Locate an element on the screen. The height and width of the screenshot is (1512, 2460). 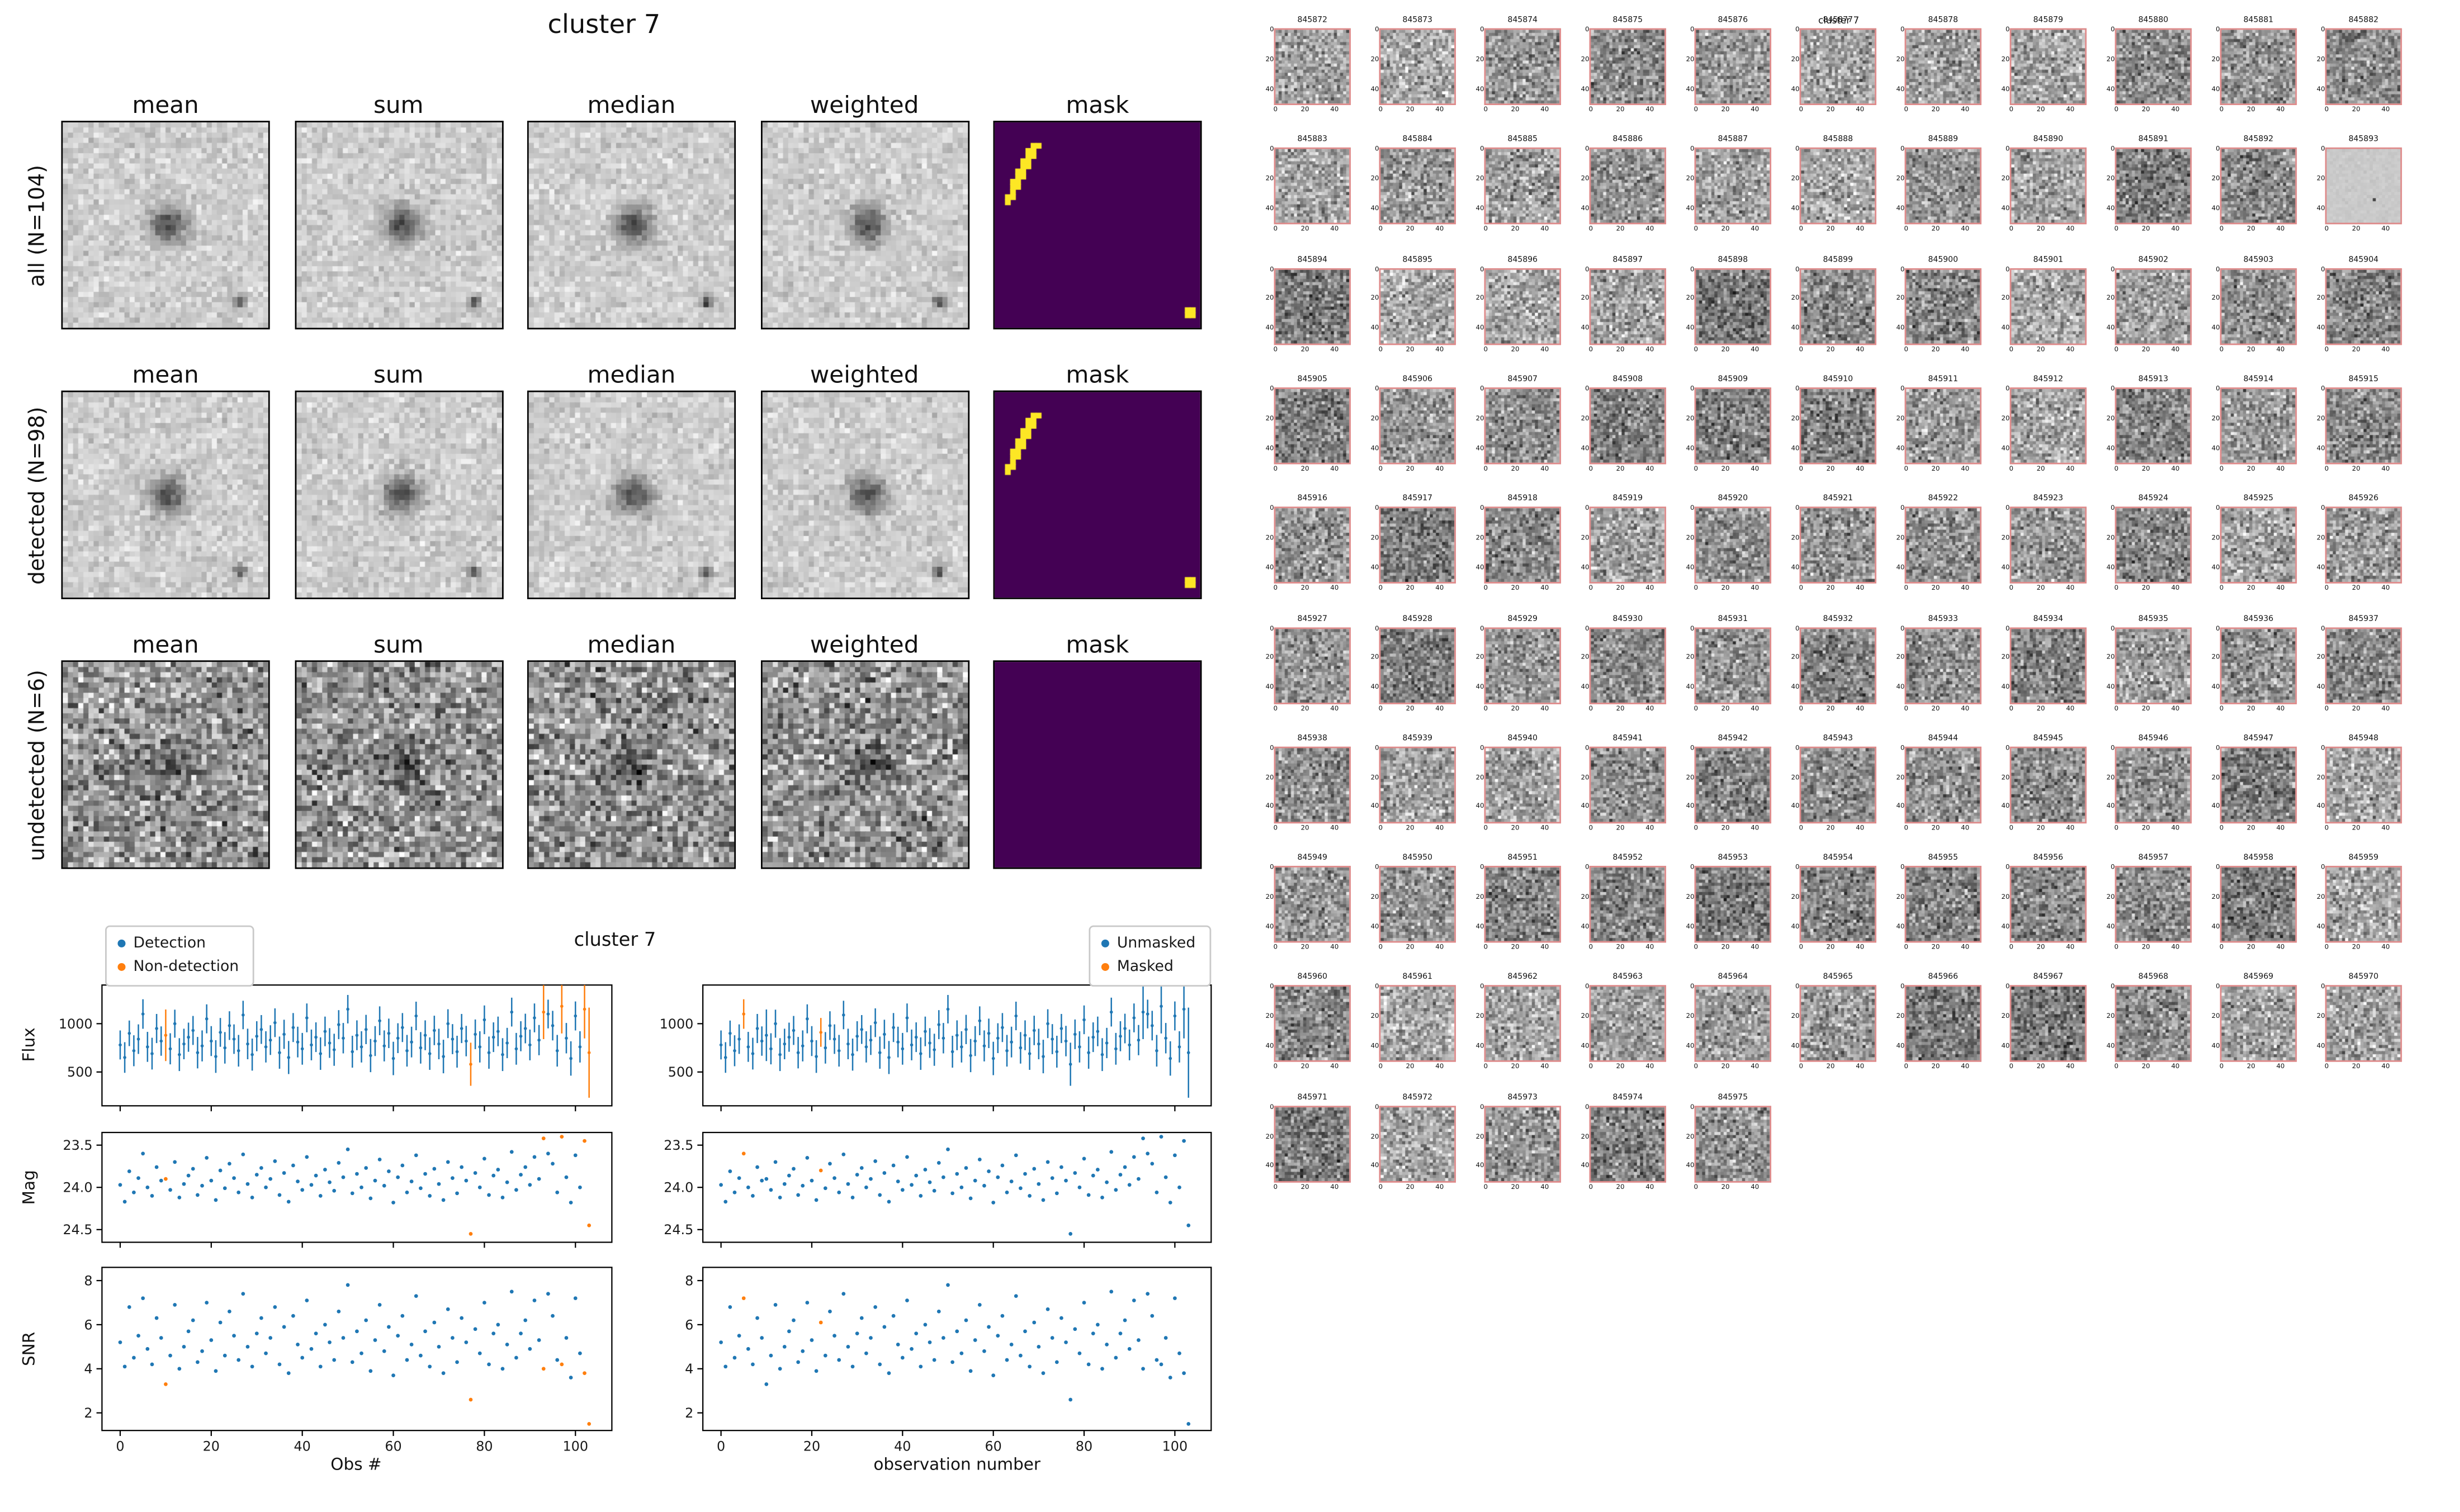
cutout-id: 845960 is located at coordinates (1312, 978).